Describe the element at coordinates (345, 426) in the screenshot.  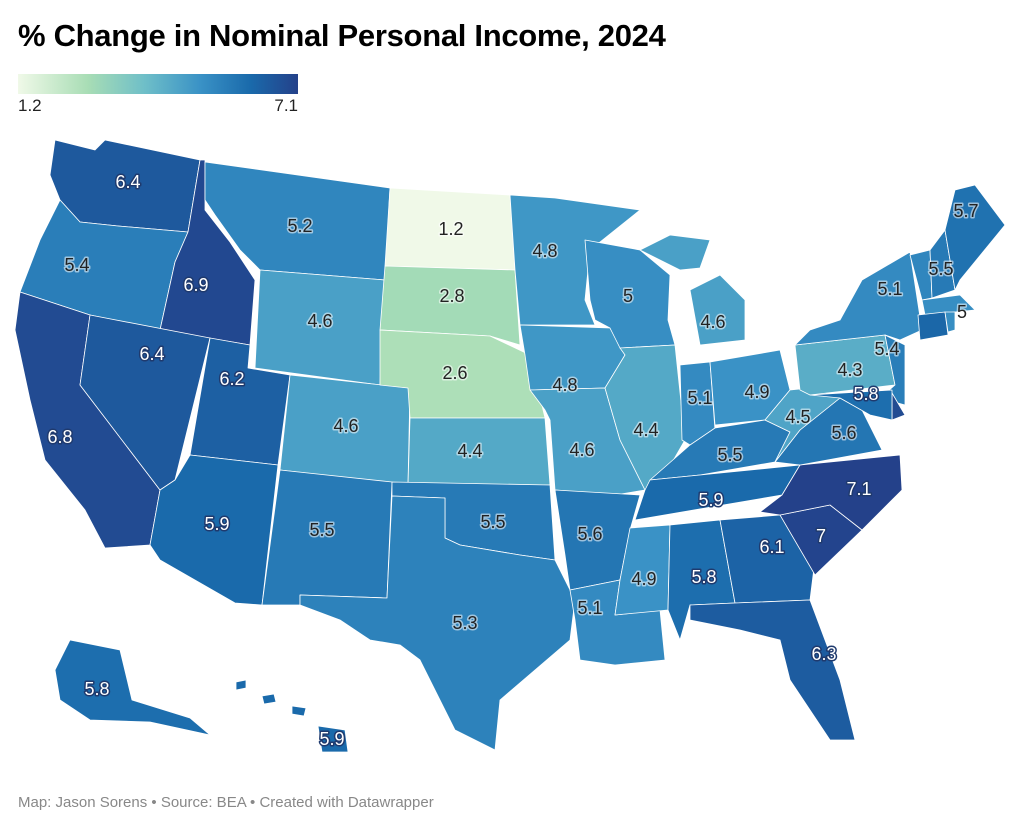
I see `value-label-co: 4.6` at that location.